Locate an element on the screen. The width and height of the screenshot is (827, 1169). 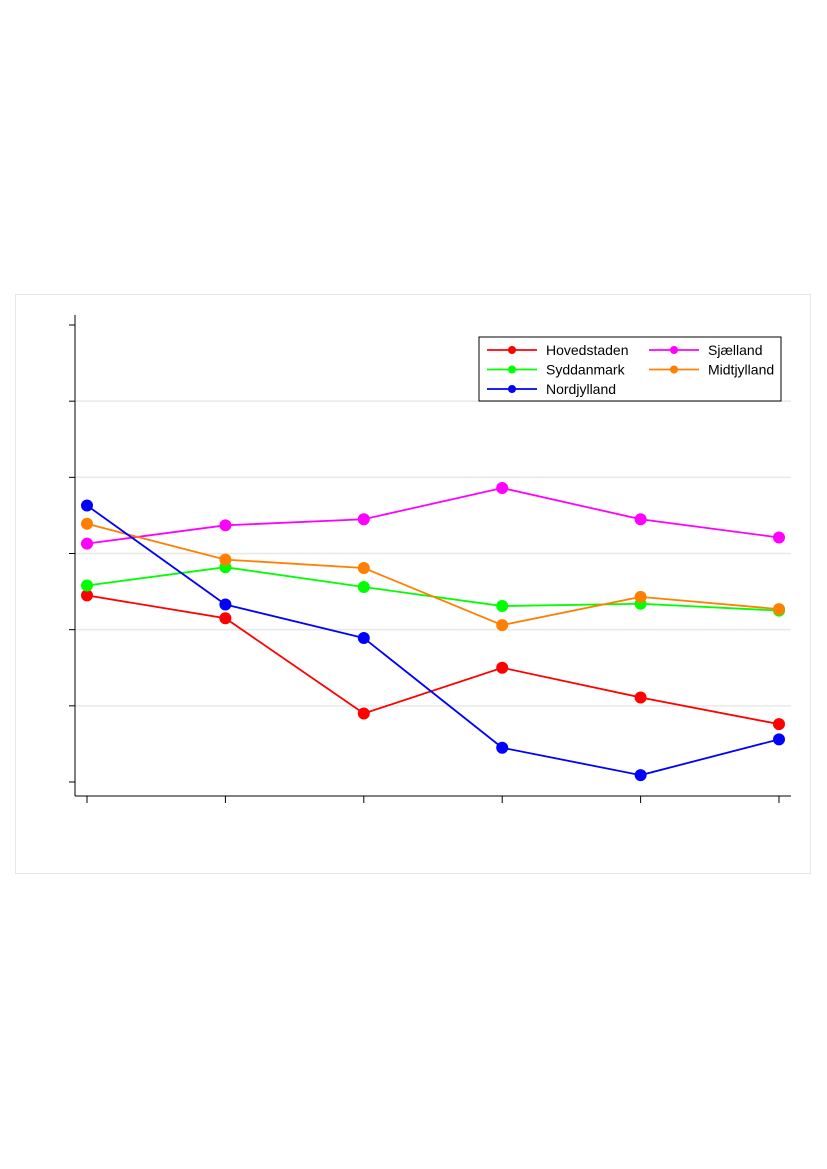
series-line-syddanmark is located at coordinates (433, 589).